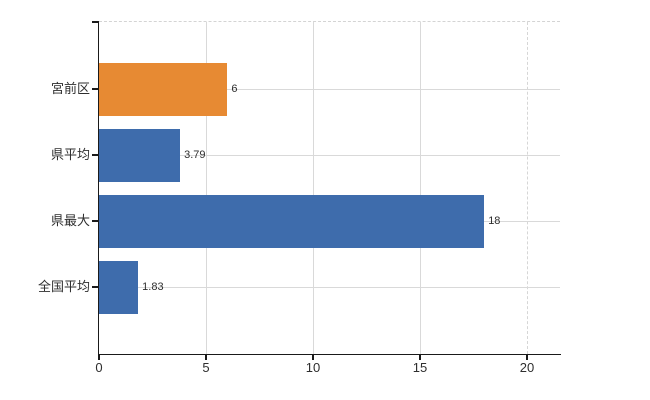  What do you see at coordinates (153, 287) in the screenshot?
I see `bar-value-label: 1.83` at bounding box center [153, 287].